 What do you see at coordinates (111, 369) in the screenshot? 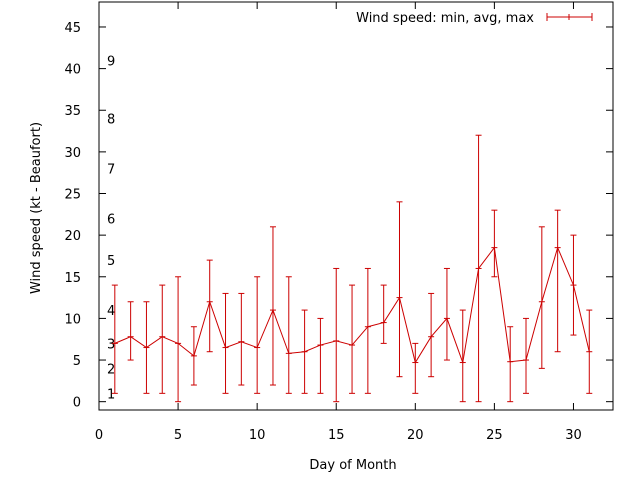
I see `beaufort-label: 2` at bounding box center [111, 369].